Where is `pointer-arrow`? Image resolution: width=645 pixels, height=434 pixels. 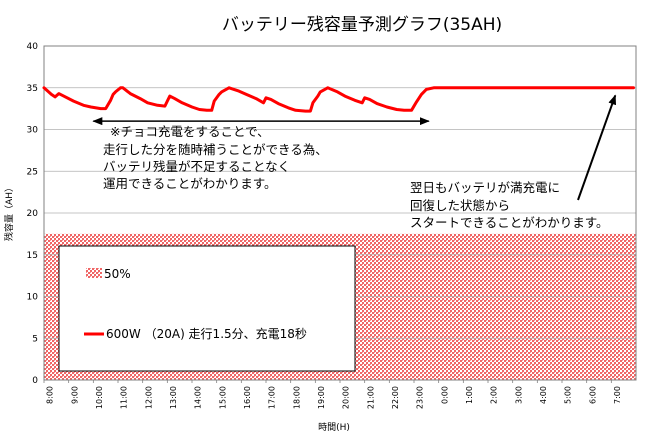 pointer-arrow is located at coordinates (597, 147).